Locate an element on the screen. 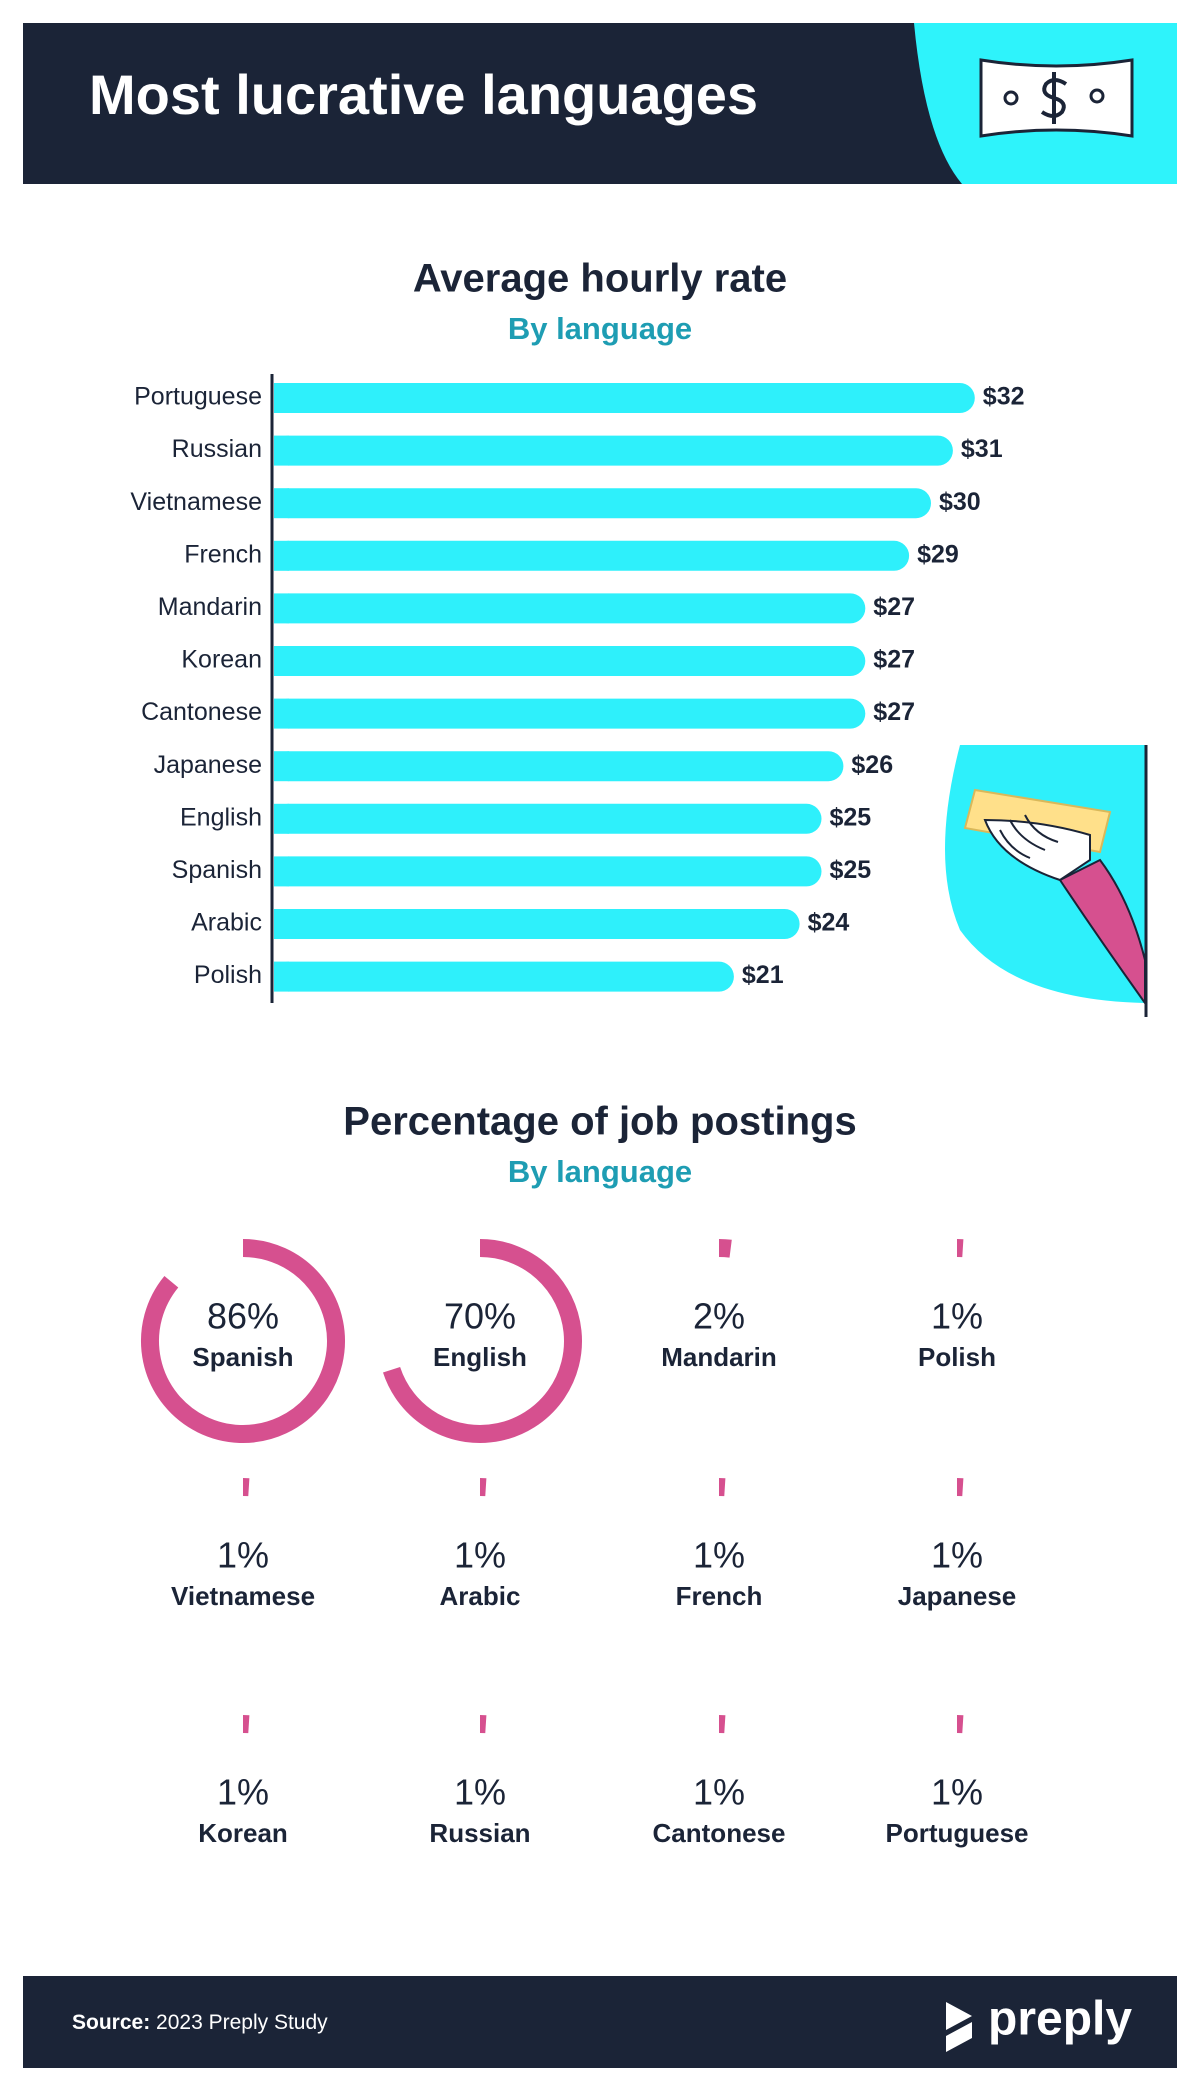  source-text: 2023 Preply Study is located at coordinates (242, 2022).